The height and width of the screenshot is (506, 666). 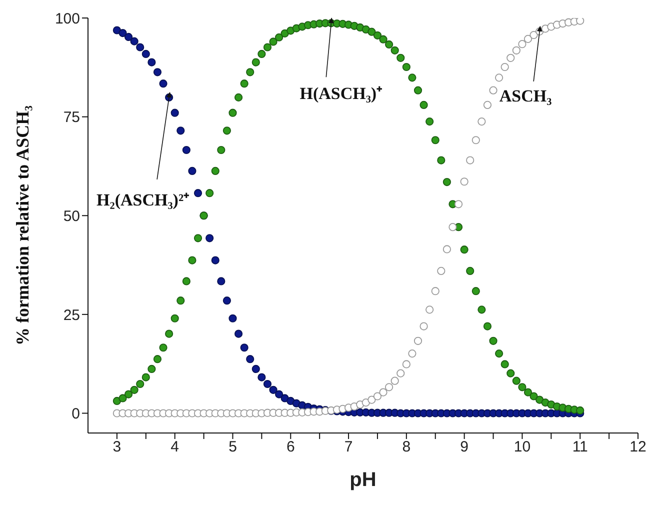 I want to click on x-axis-title: pH, so click(x=363, y=480).